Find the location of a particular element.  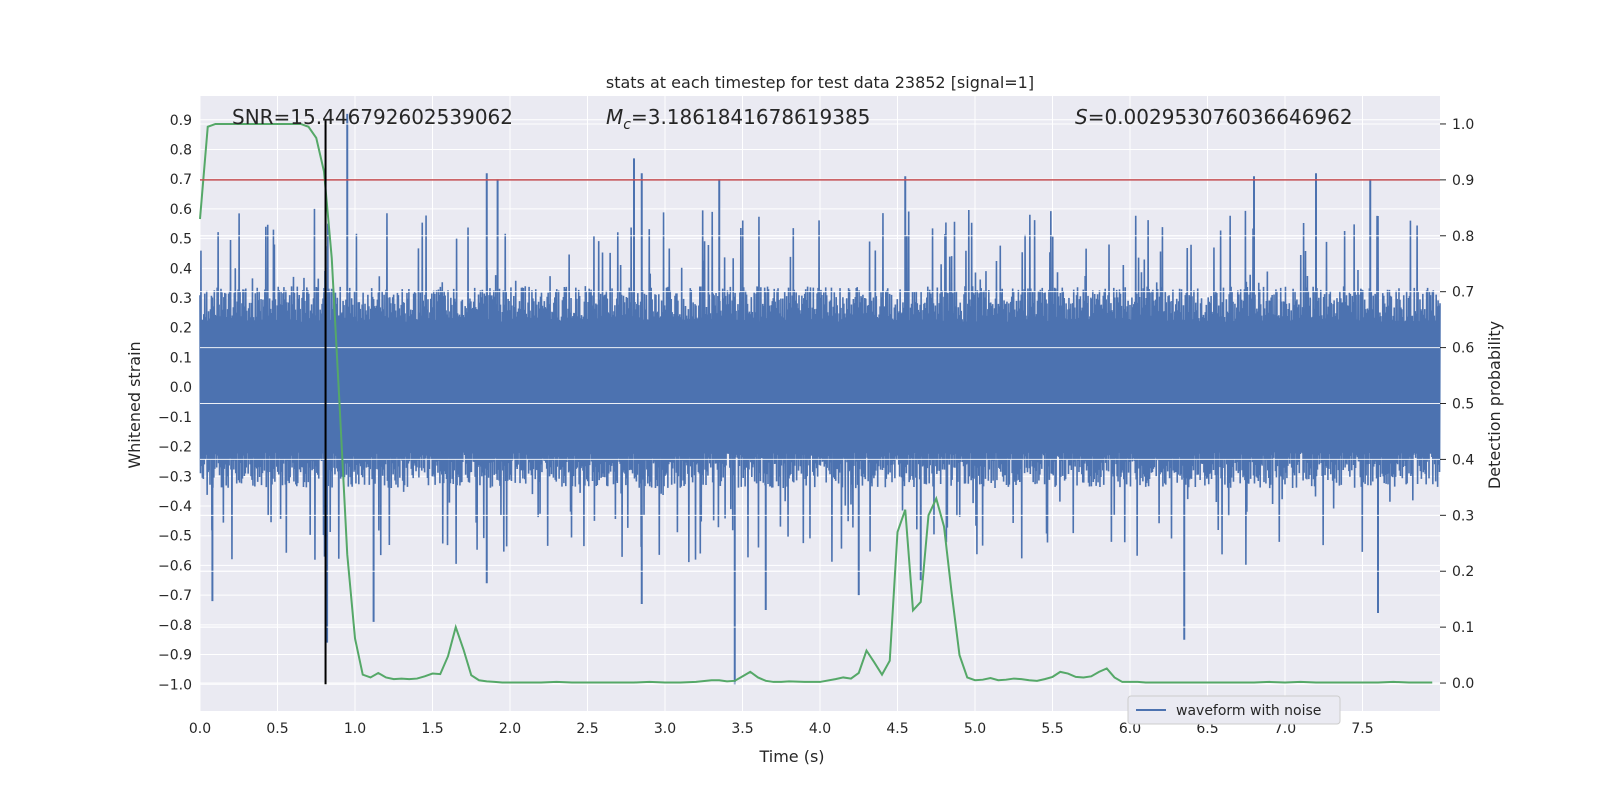

y-left-tick-label: −0.6 is located at coordinates (175, 566).